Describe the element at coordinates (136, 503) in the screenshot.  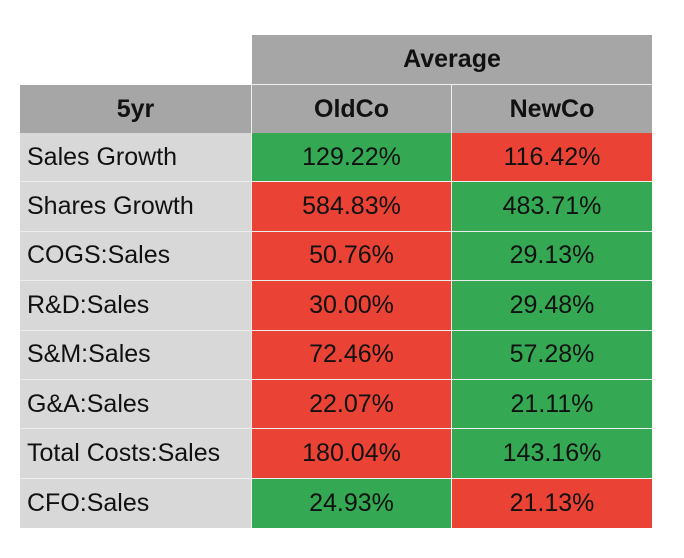
I see `row-label-cfo-sales: CFO:Sales` at that location.